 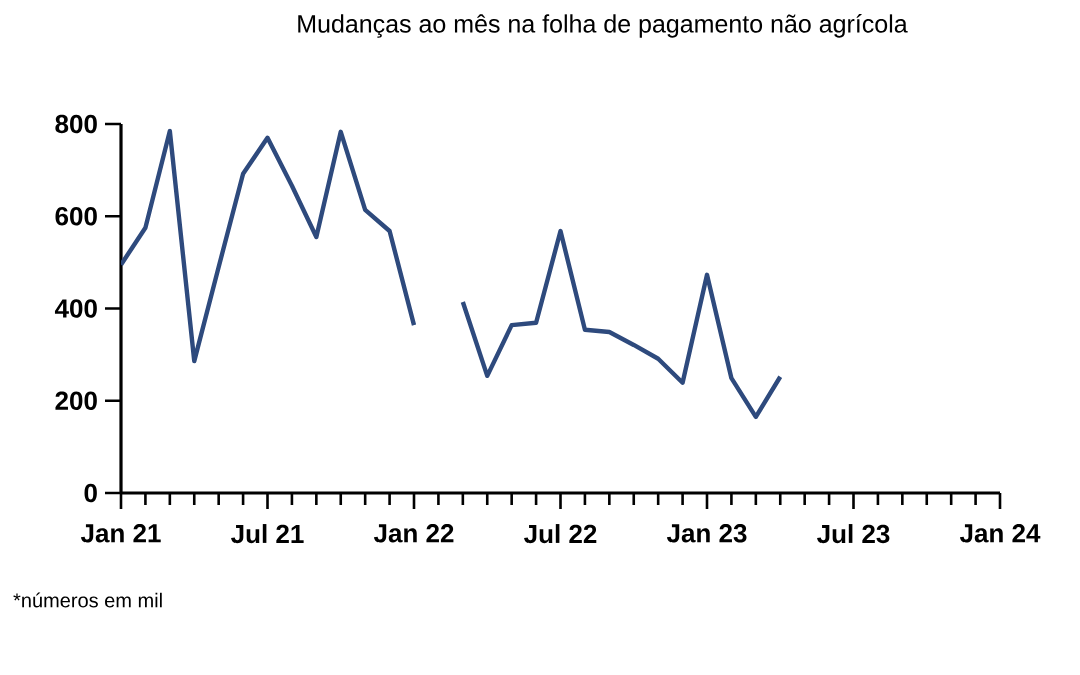 What do you see at coordinates (853, 534) in the screenshot?
I see `x-tick-label: Jul 23` at bounding box center [853, 534].